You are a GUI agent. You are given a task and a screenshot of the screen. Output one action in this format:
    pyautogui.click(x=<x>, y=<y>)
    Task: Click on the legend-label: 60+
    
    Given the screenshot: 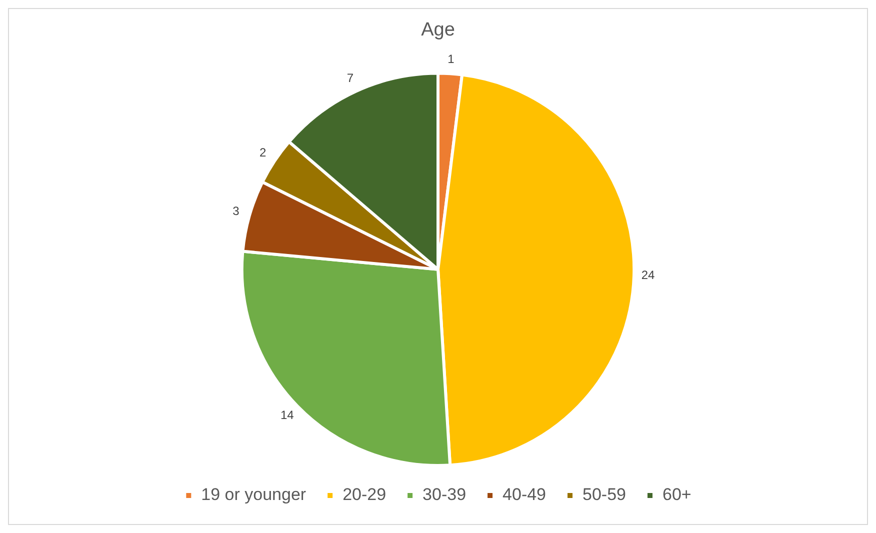 What is the action you would take?
    pyautogui.click(x=677, y=494)
    